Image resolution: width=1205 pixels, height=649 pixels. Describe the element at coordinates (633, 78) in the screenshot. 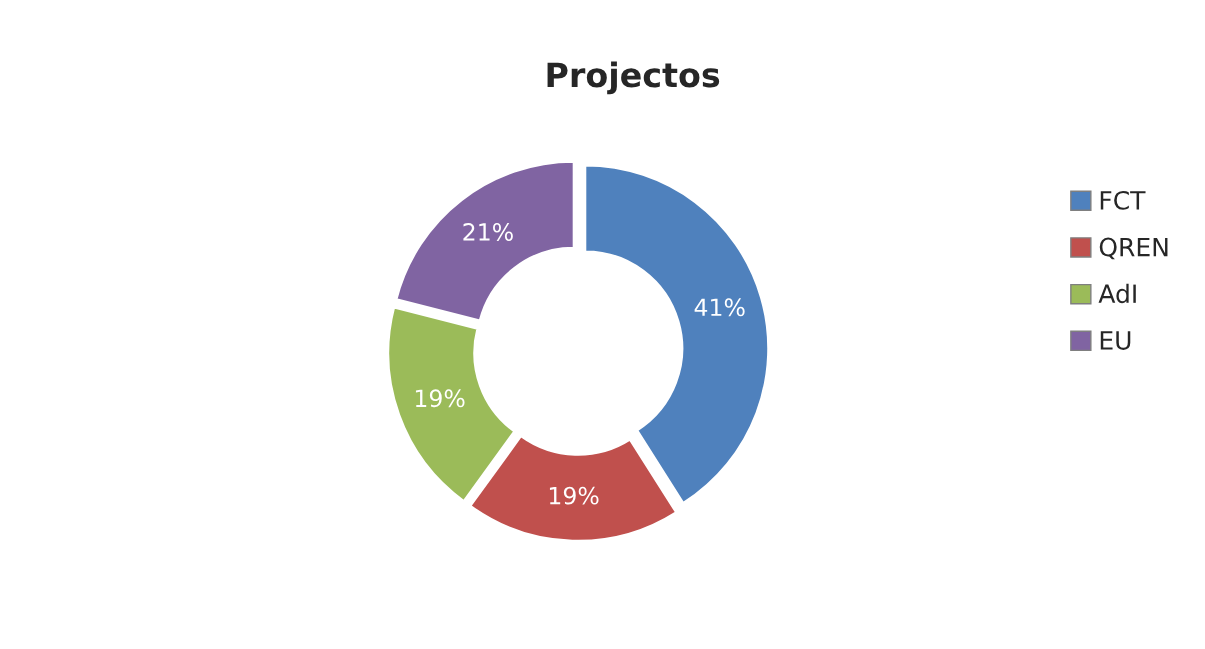

I see `chart-title: Projectos` at that location.